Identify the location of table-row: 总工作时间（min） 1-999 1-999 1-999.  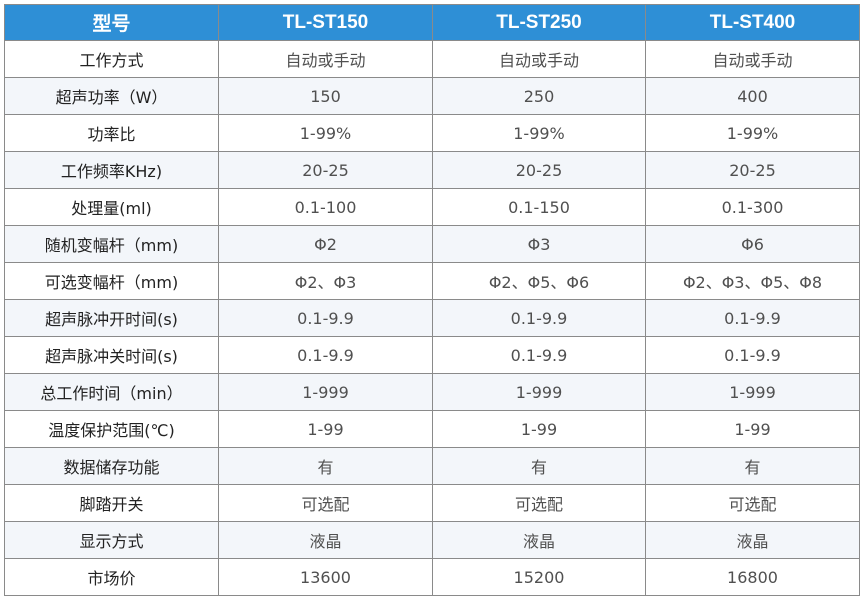
(432, 392).